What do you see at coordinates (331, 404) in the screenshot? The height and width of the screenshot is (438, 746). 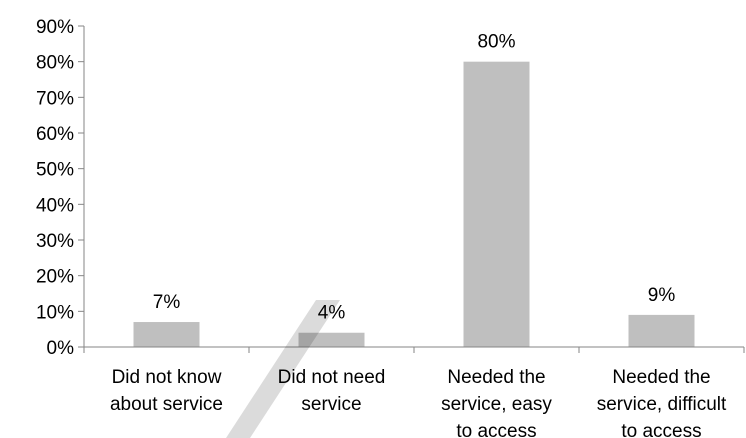 I see `category-label-line: service` at bounding box center [331, 404].